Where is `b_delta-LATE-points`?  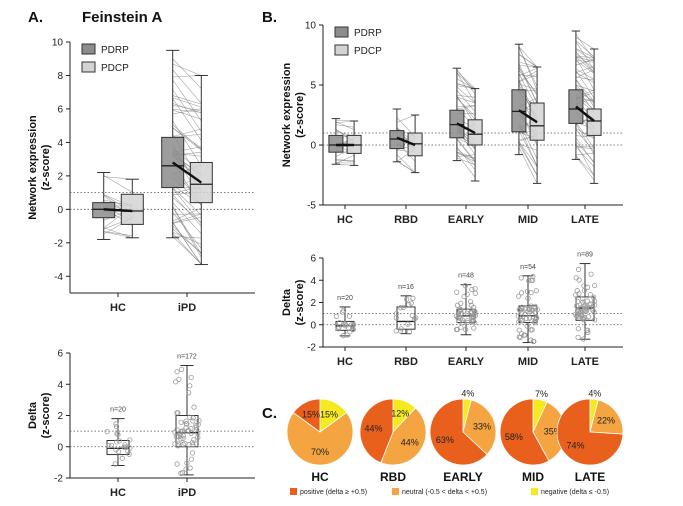 b_delta-LATE-points is located at coordinates (585, 304).